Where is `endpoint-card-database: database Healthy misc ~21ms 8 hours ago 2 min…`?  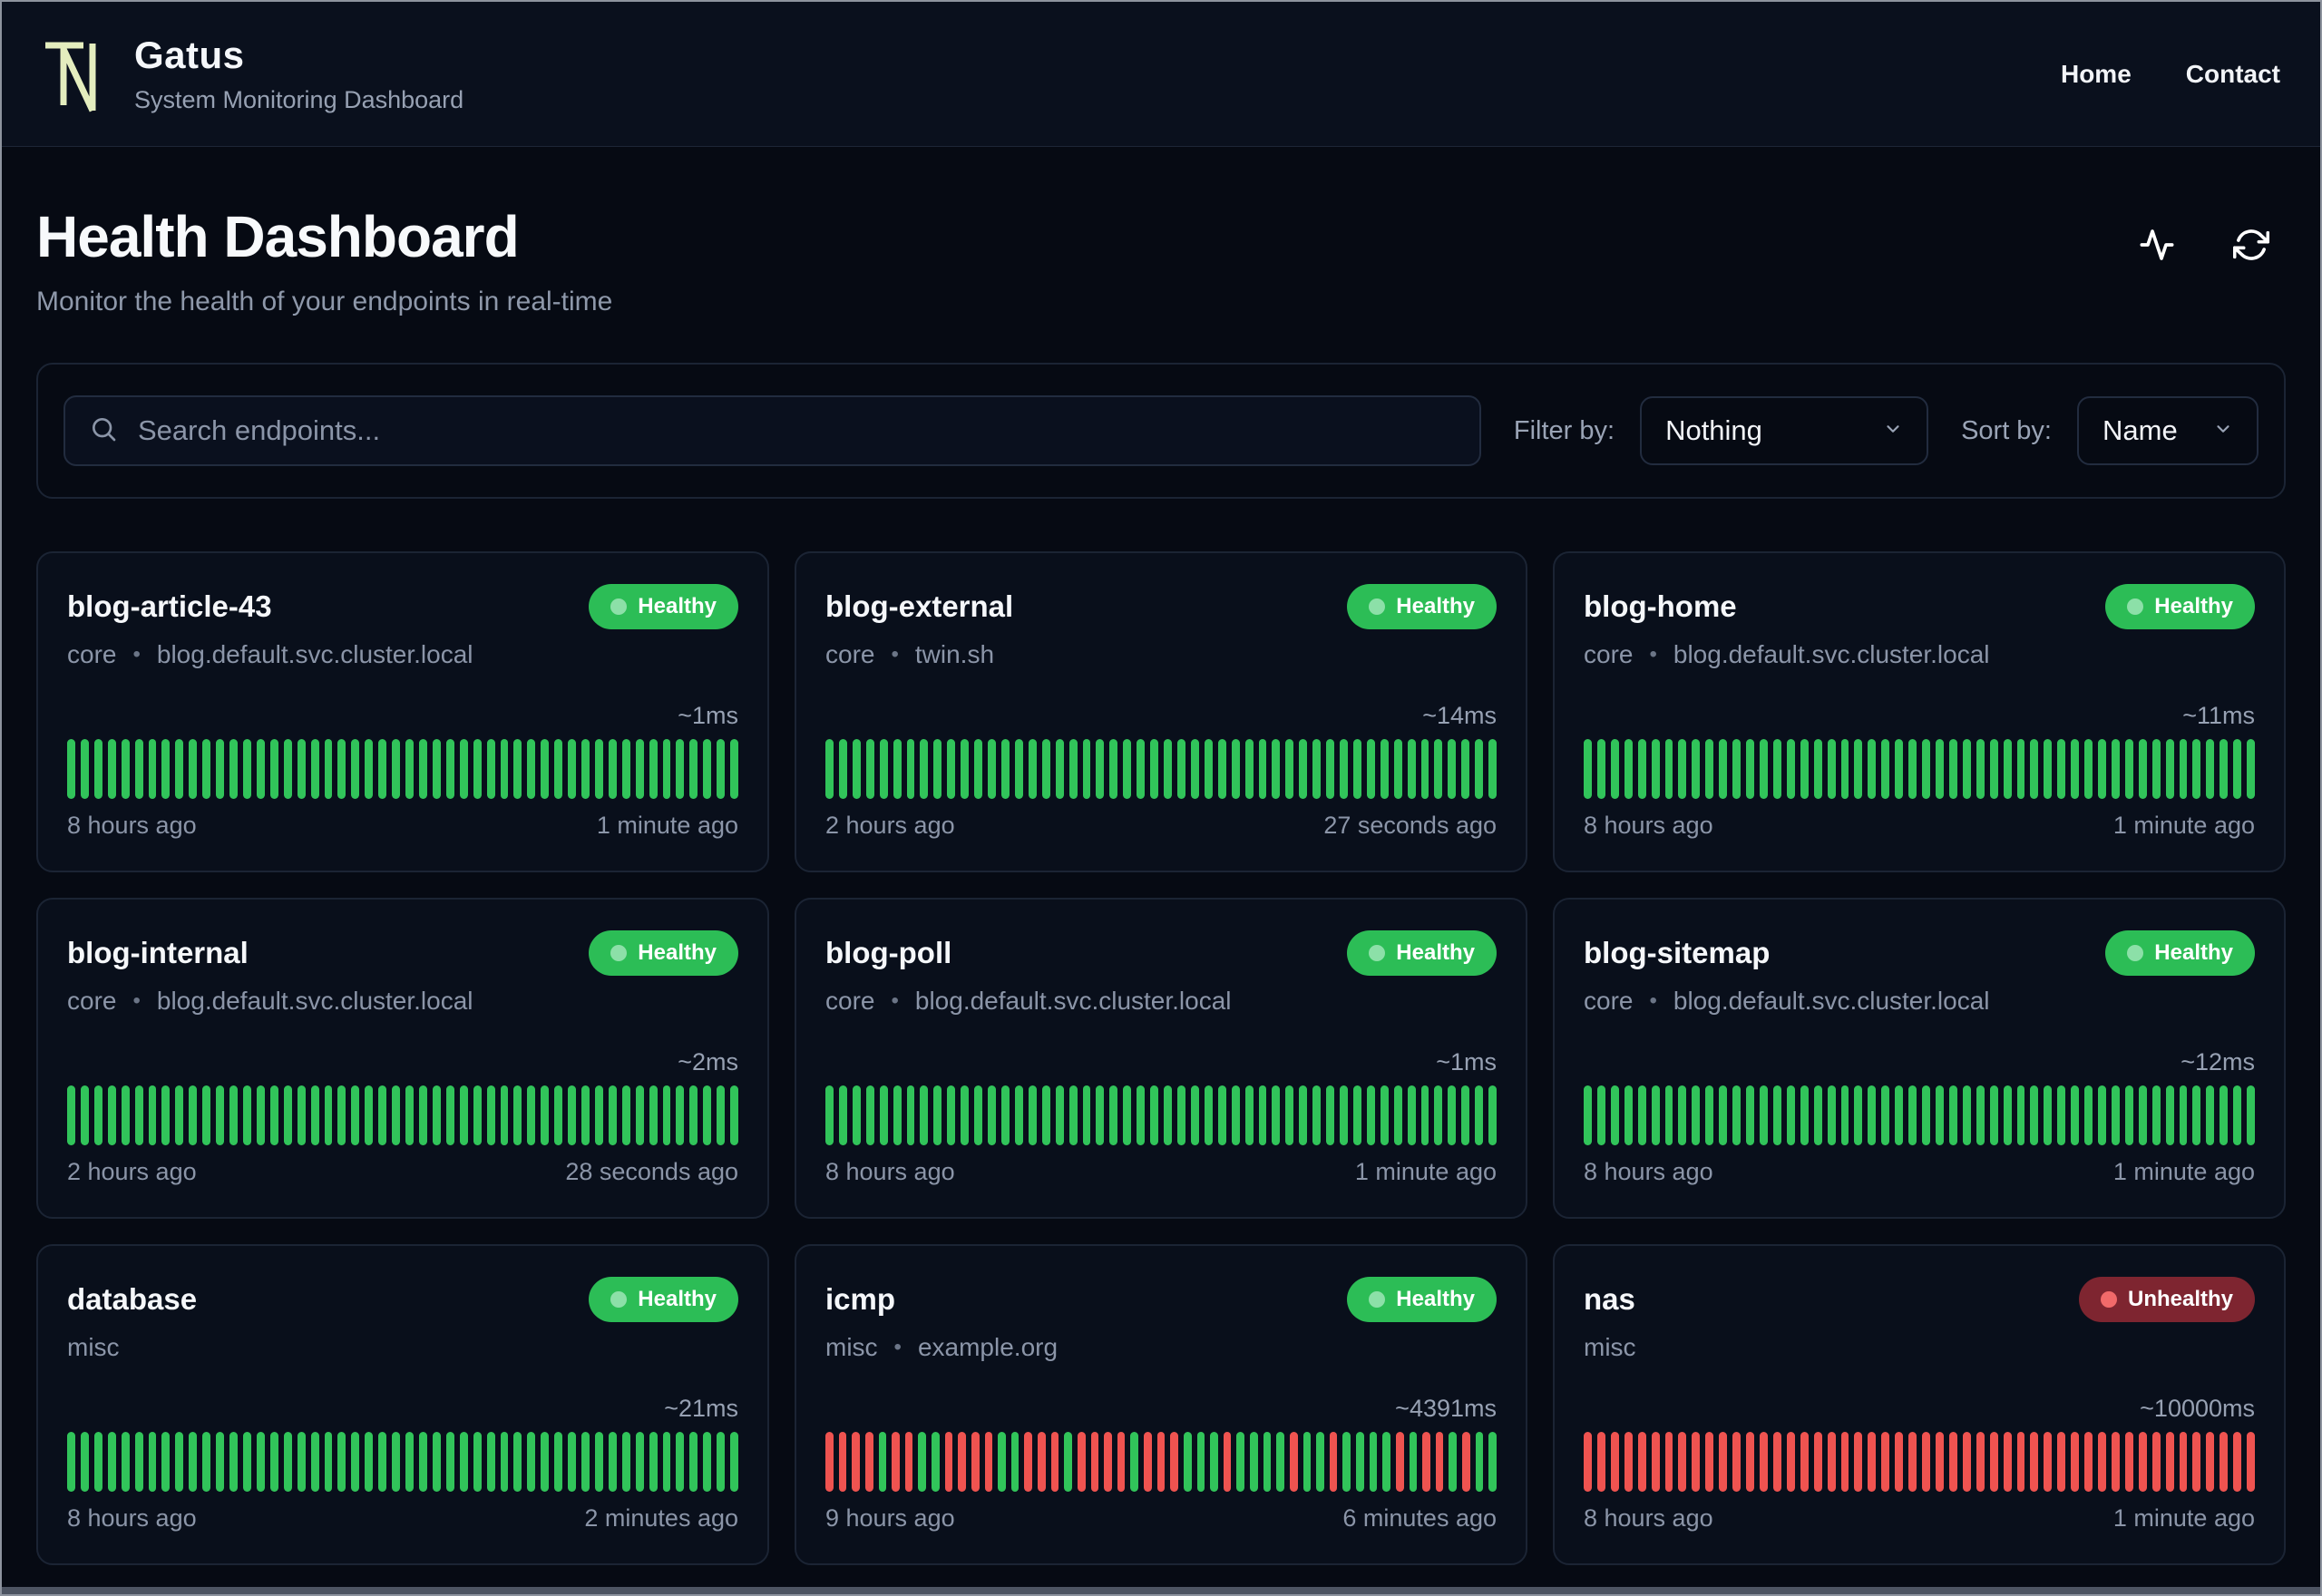 endpoint-card-database: database Healthy misc ~21ms 8 hours ago 2 min… is located at coordinates (402, 1404).